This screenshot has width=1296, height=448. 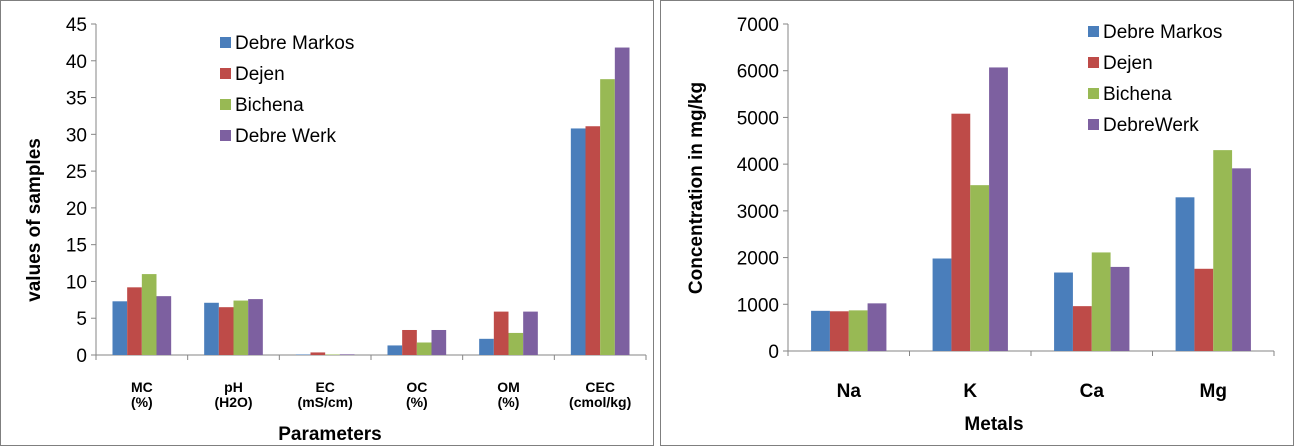 What do you see at coordinates (758, 212) in the screenshot?
I see `y-tick-label: 3000` at bounding box center [758, 212].